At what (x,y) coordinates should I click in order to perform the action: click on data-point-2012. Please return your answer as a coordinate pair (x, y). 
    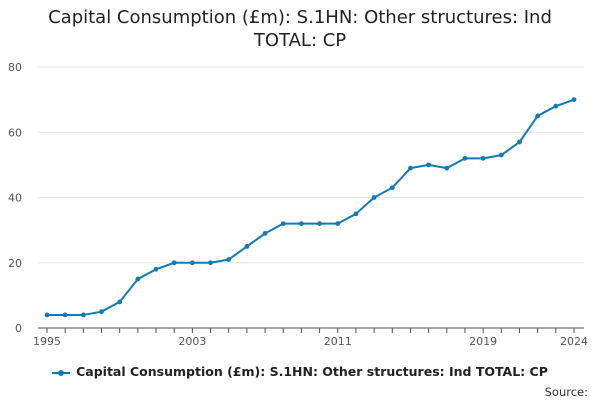
    Looking at the image, I should click on (356, 214).